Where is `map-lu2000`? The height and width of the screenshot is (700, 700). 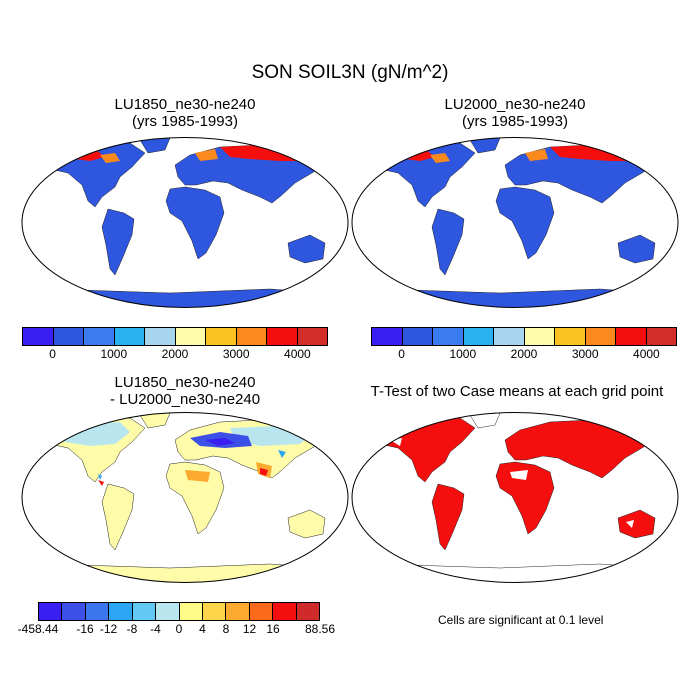 map-lu2000 is located at coordinates (515, 222).